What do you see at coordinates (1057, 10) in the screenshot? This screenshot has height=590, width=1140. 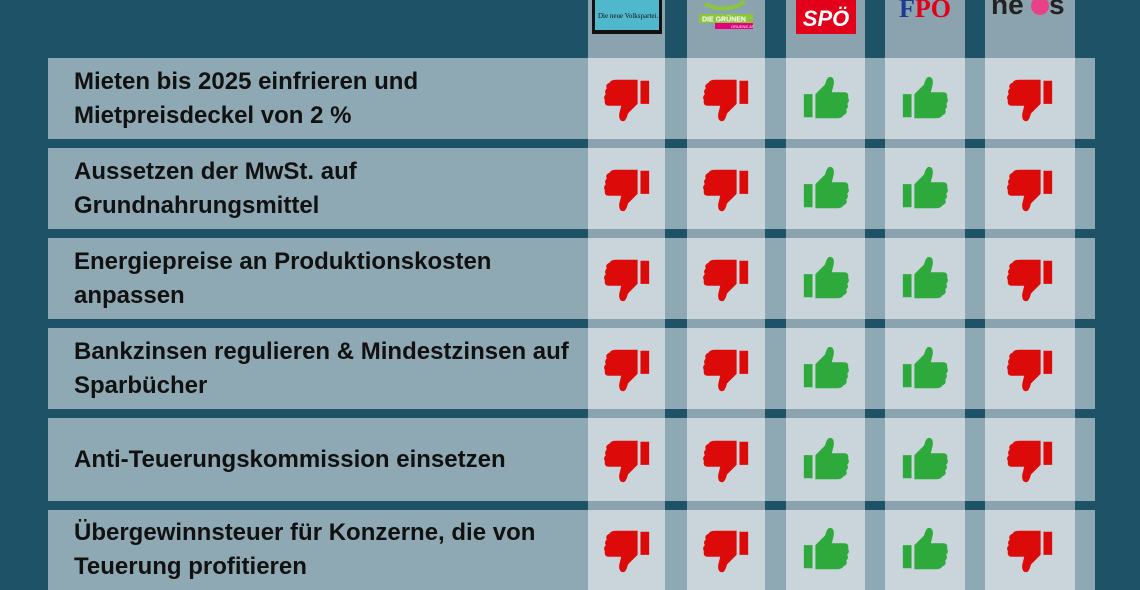 I see `svg-text: s` at bounding box center [1057, 10].